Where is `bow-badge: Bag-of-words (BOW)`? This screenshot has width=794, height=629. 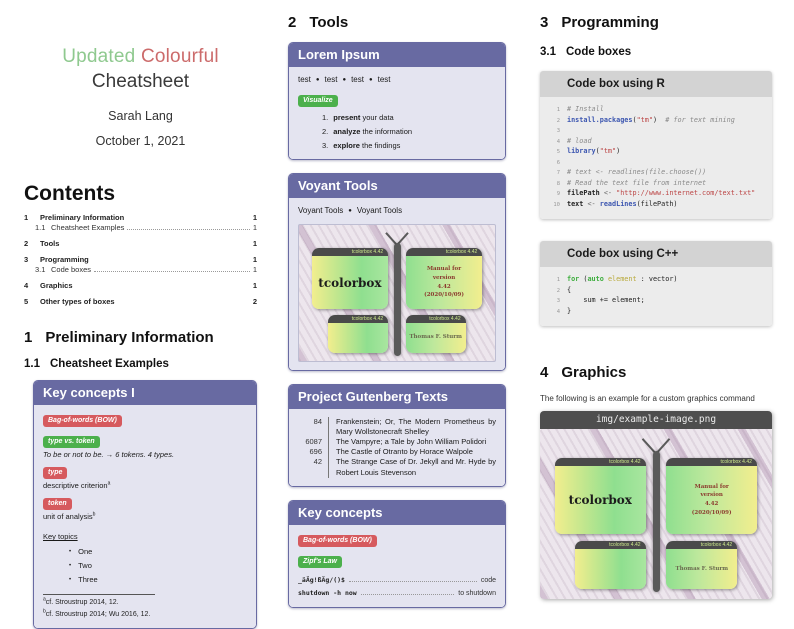 bow-badge: Bag-of-words (BOW) is located at coordinates (82, 421).